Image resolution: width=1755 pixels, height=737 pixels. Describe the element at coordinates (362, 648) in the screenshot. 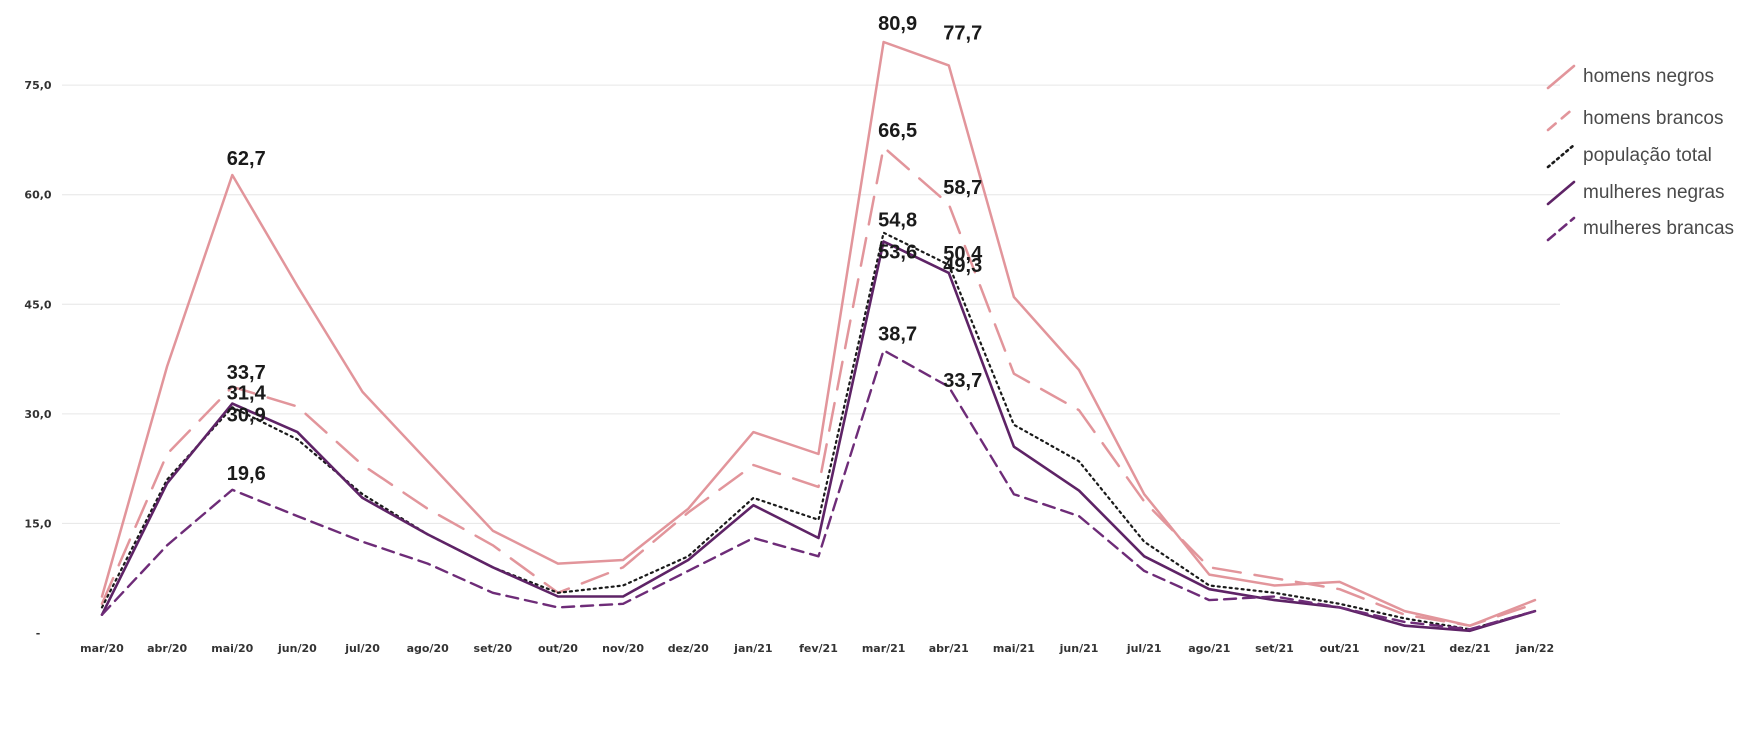

I see `x-tick-label: jul/20` at that location.